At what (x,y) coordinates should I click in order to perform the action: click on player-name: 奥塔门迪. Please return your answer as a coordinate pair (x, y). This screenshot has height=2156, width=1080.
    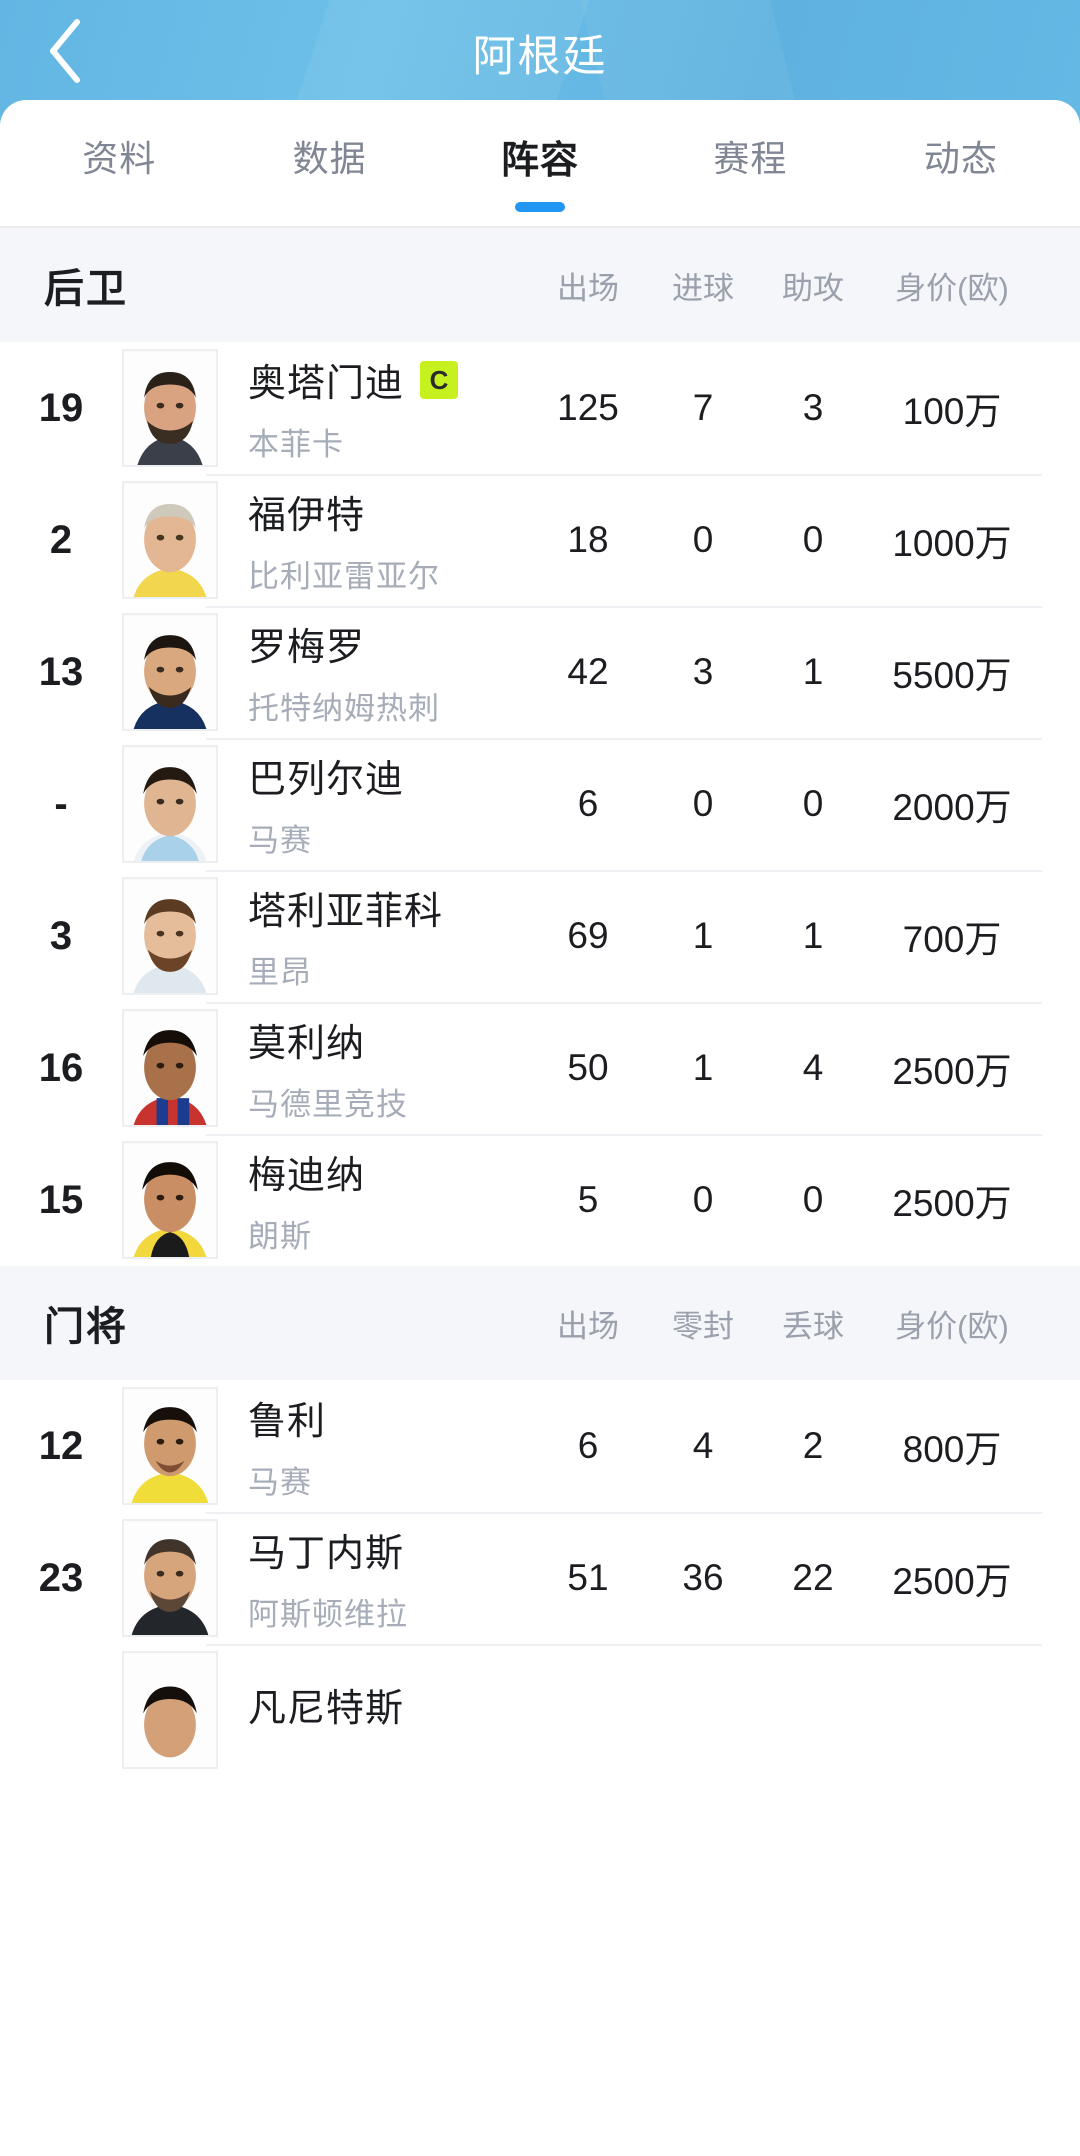
    Looking at the image, I should click on (326, 384).